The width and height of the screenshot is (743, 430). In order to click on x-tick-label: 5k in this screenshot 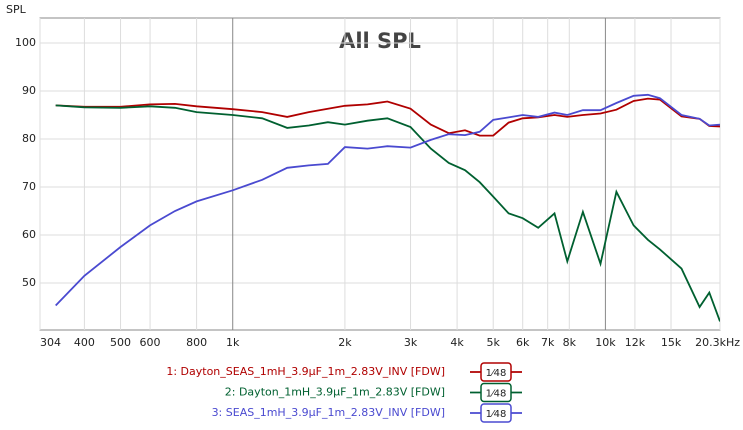, I will do `click(494, 342)`.